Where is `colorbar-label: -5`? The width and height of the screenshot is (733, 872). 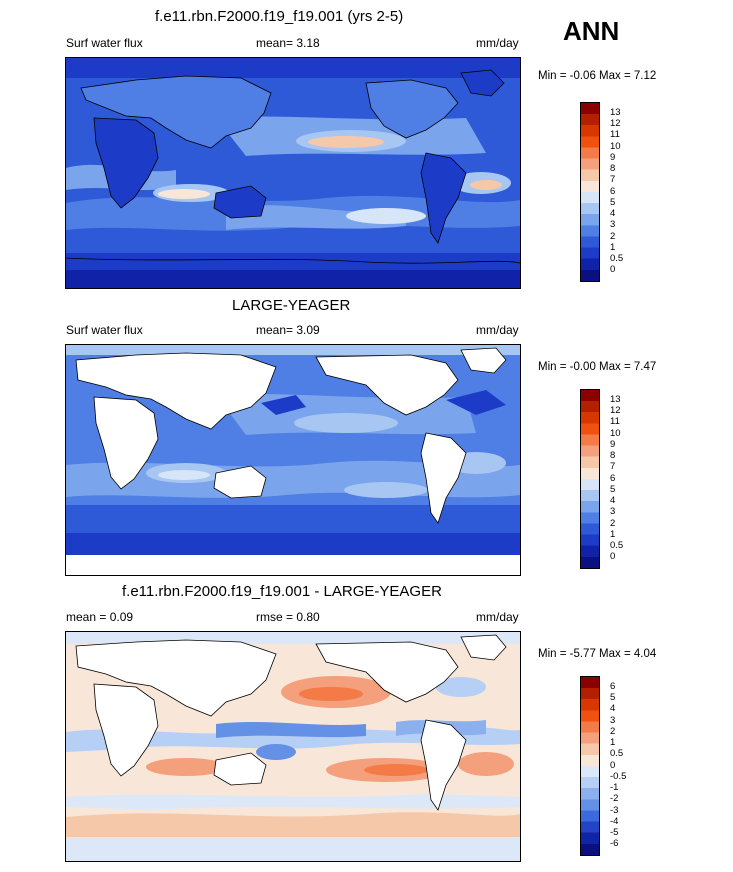 colorbar-label: -5 is located at coordinates (614, 832).